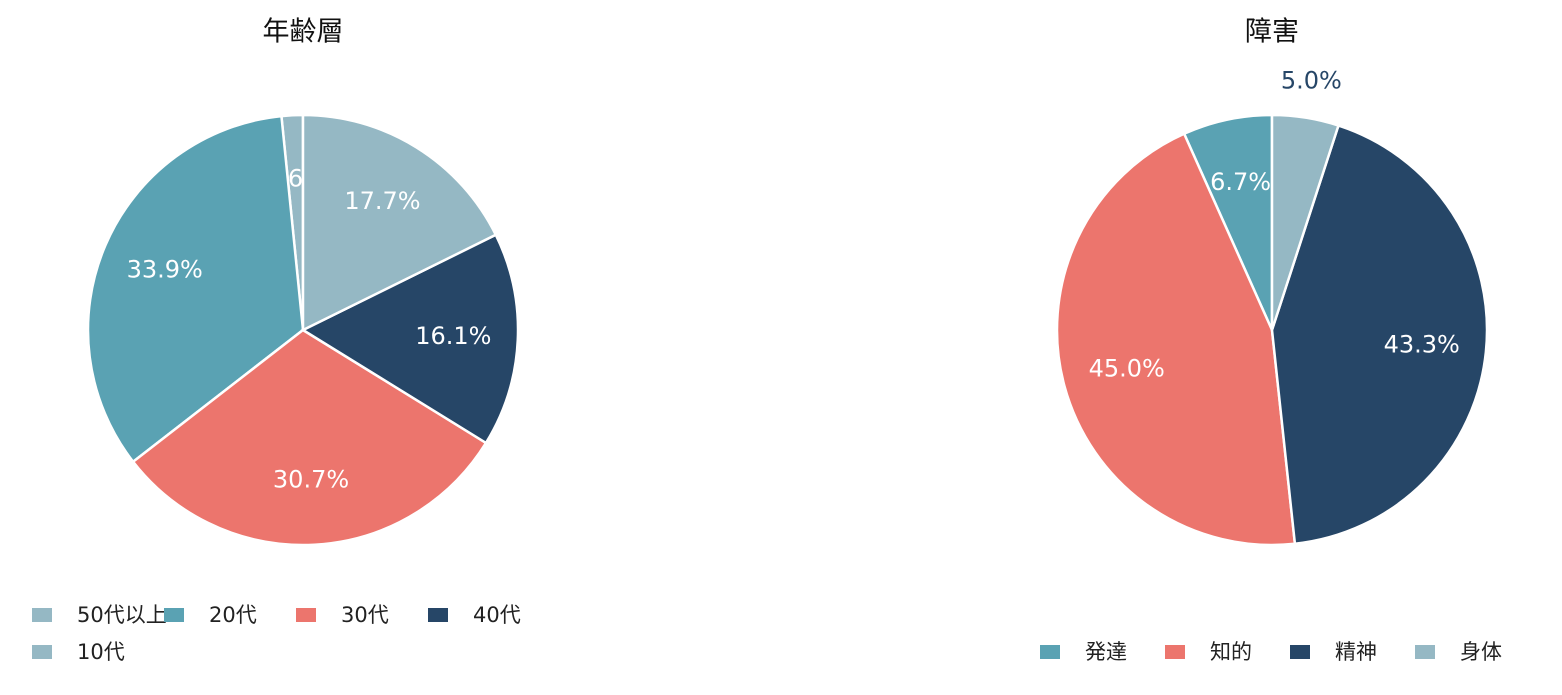  I want to click on data-label: 30.7%, so click(311, 479).